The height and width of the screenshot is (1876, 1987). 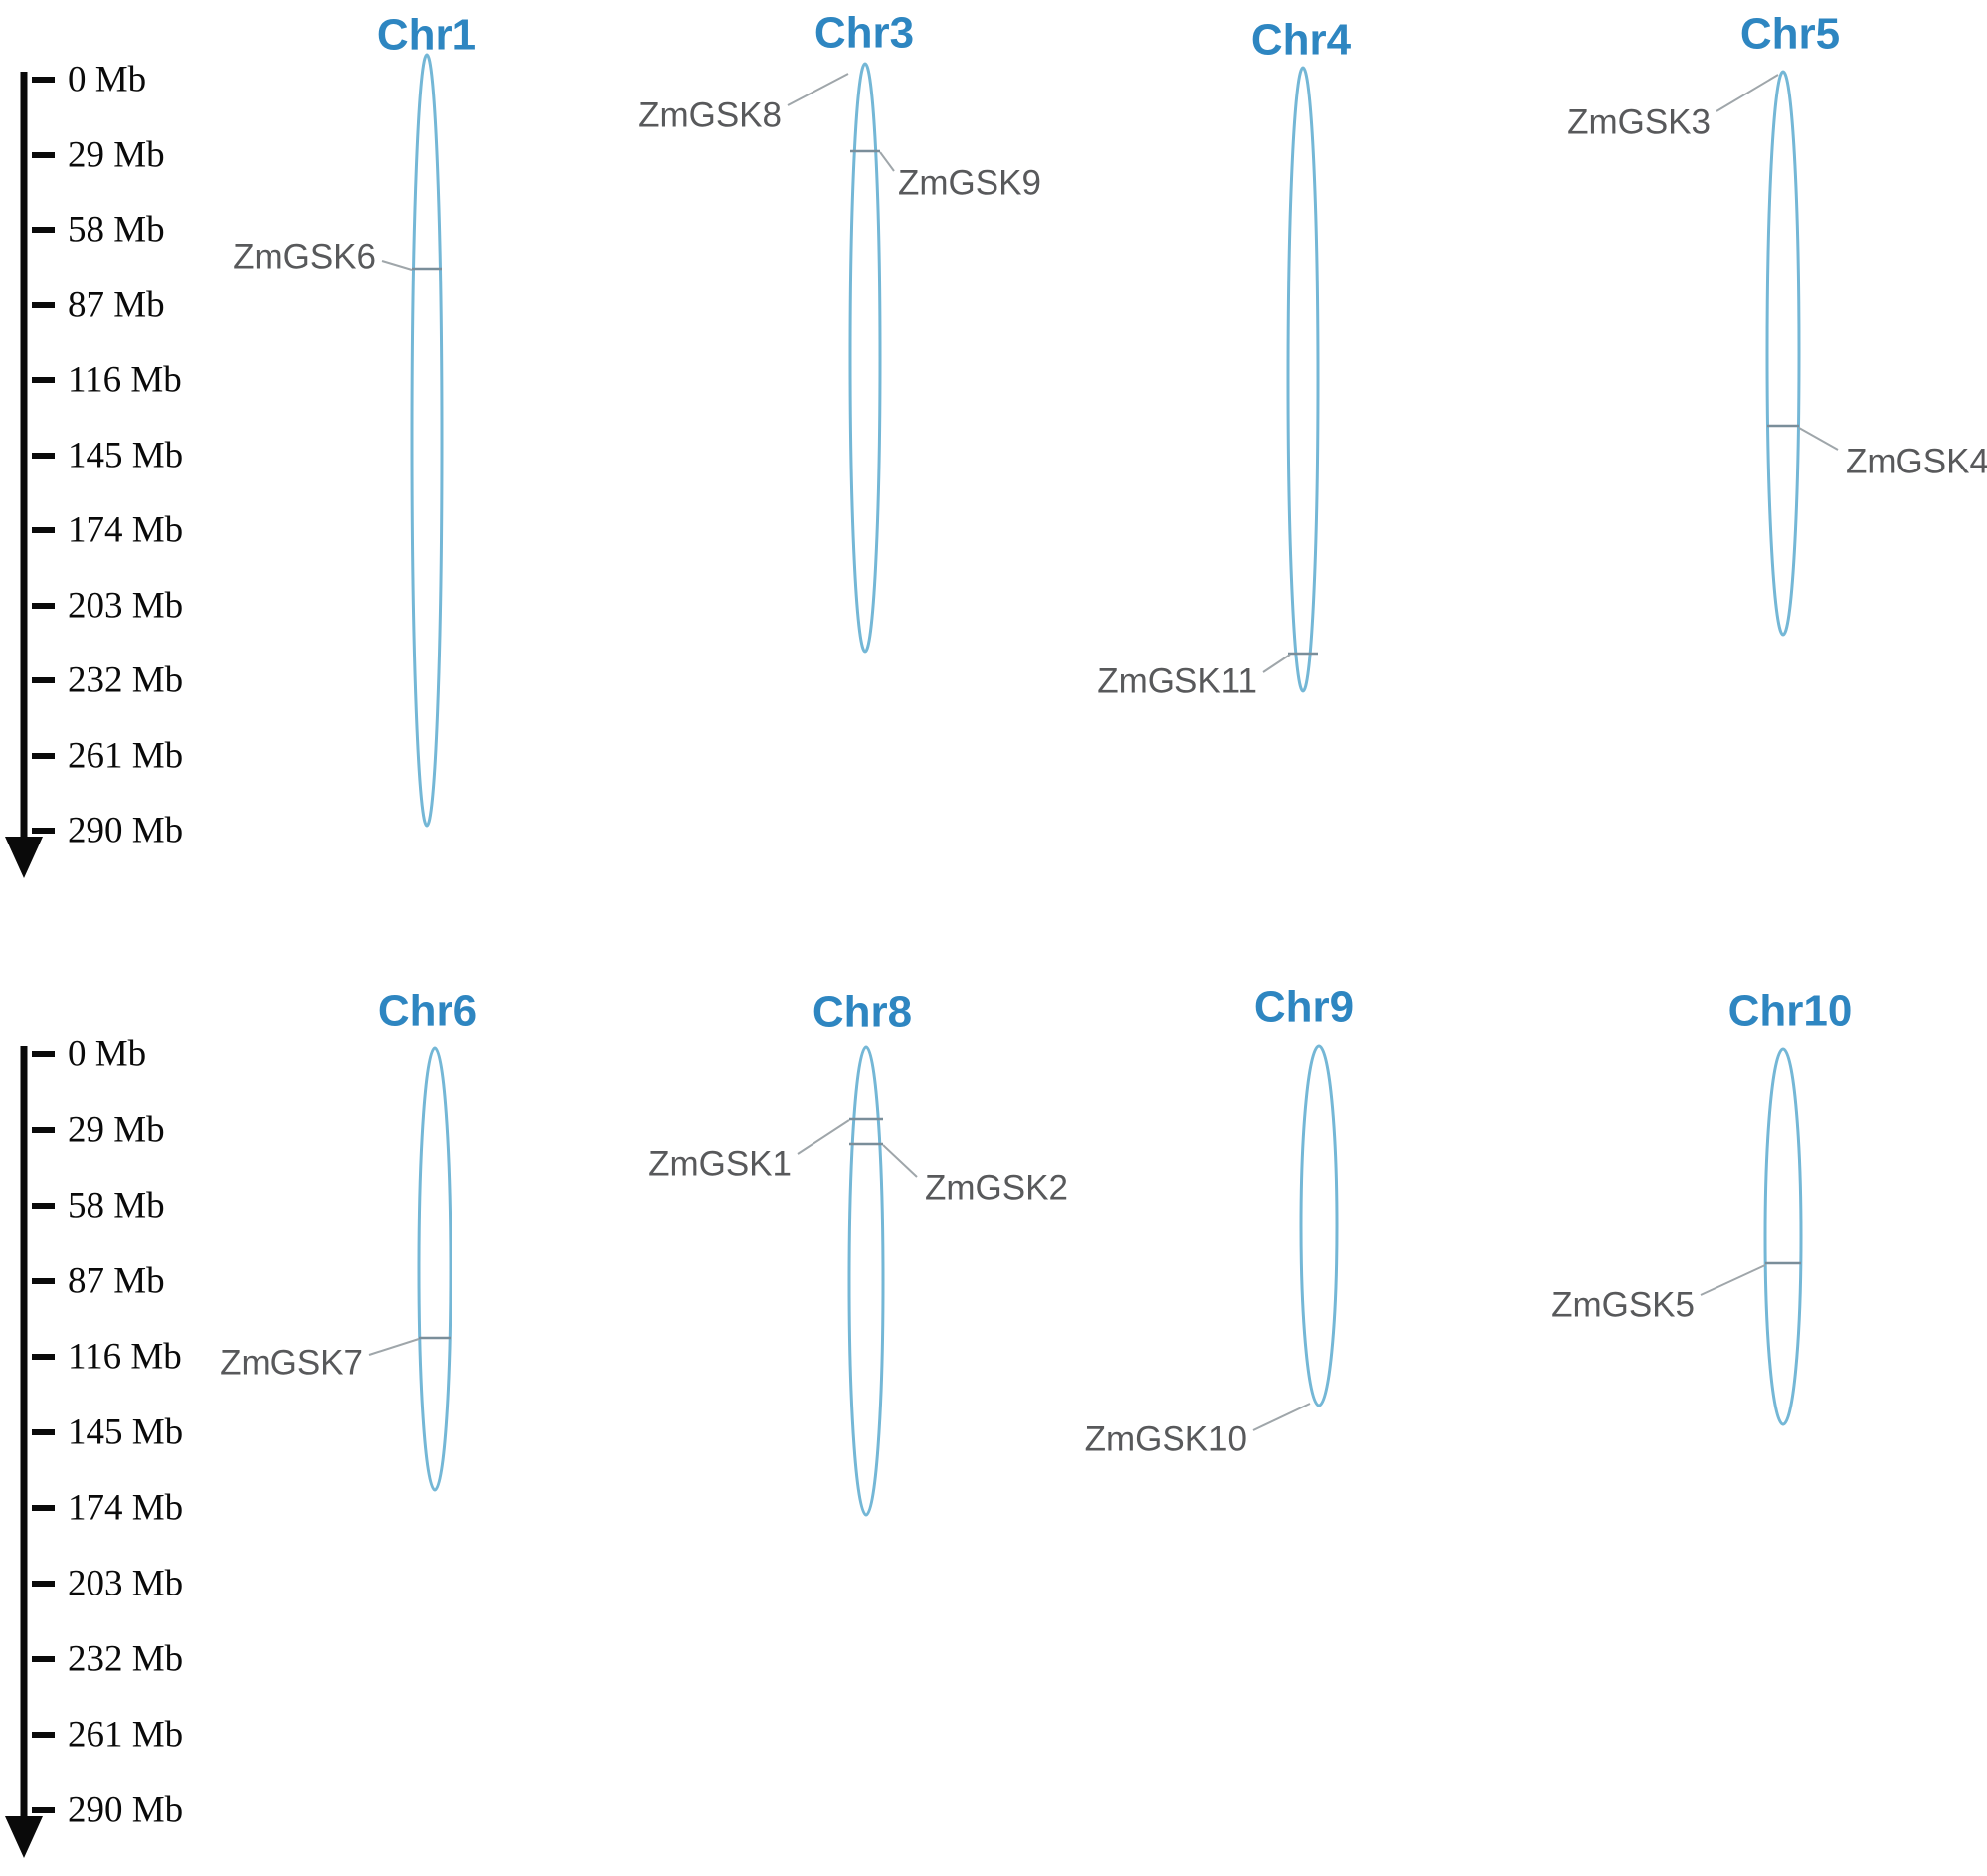 What do you see at coordinates (862, 1012) in the screenshot?
I see `chromosome-title-chr8: Chr8` at bounding box center [862, 1012].